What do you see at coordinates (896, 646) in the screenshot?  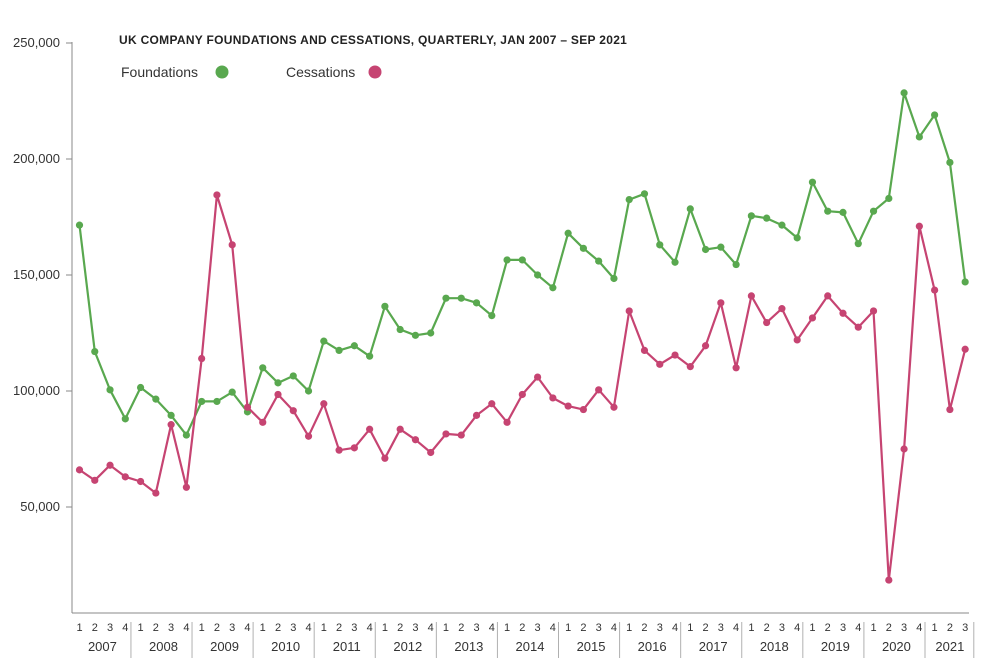 I see `year-tick-label: 2020` at bounding box center [896, 646].